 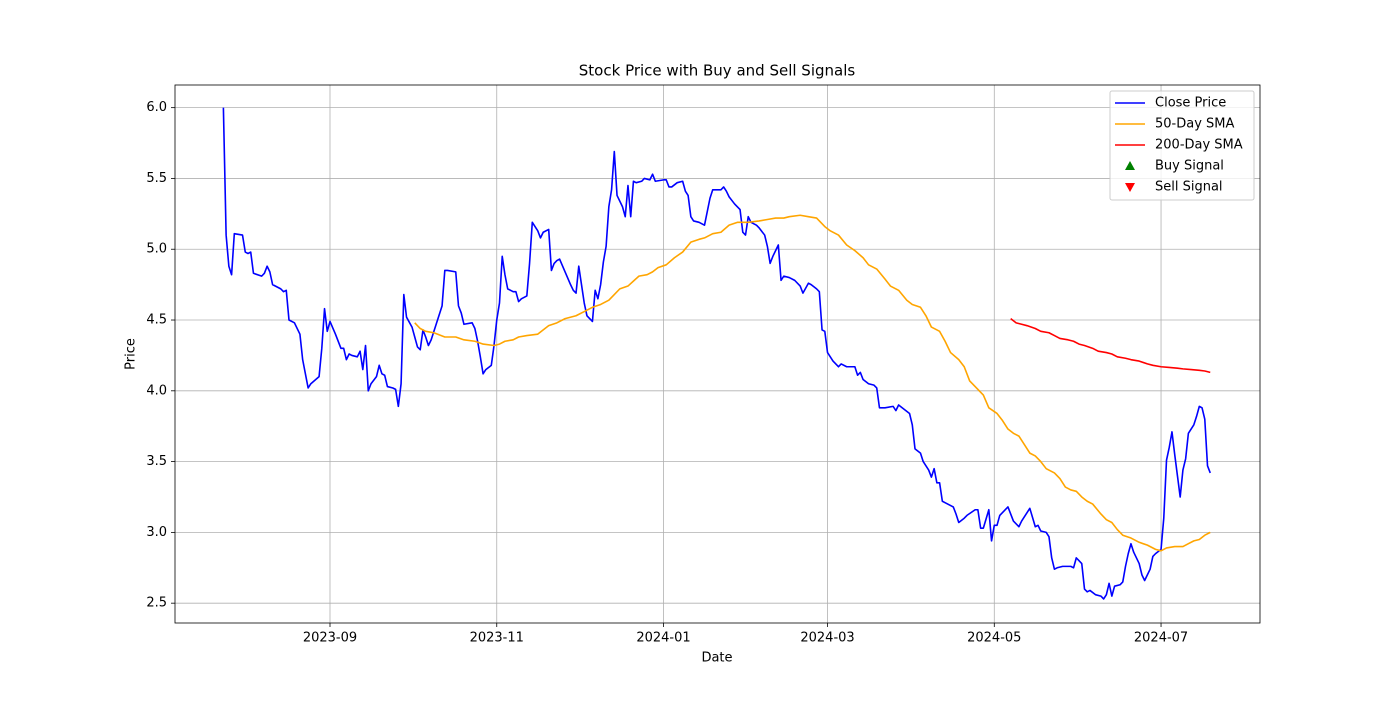 I want to click on x-tick-label: 2024-01, so click(x=663, y=638).